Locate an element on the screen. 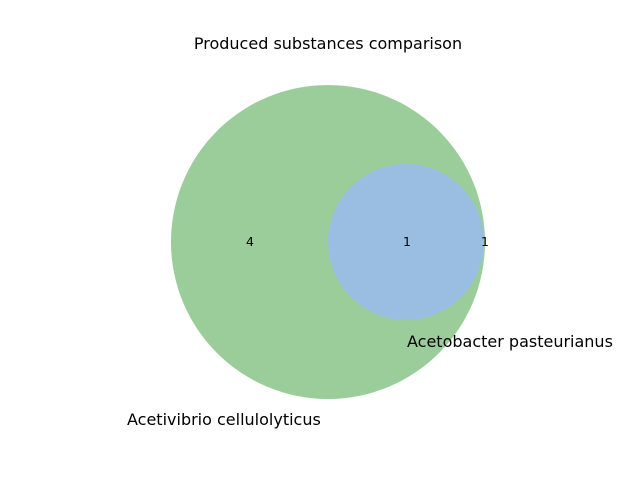 The width and height of the screenshot is (640, 480). region-only-second-count: 1 is located at coordinates (485, 241).